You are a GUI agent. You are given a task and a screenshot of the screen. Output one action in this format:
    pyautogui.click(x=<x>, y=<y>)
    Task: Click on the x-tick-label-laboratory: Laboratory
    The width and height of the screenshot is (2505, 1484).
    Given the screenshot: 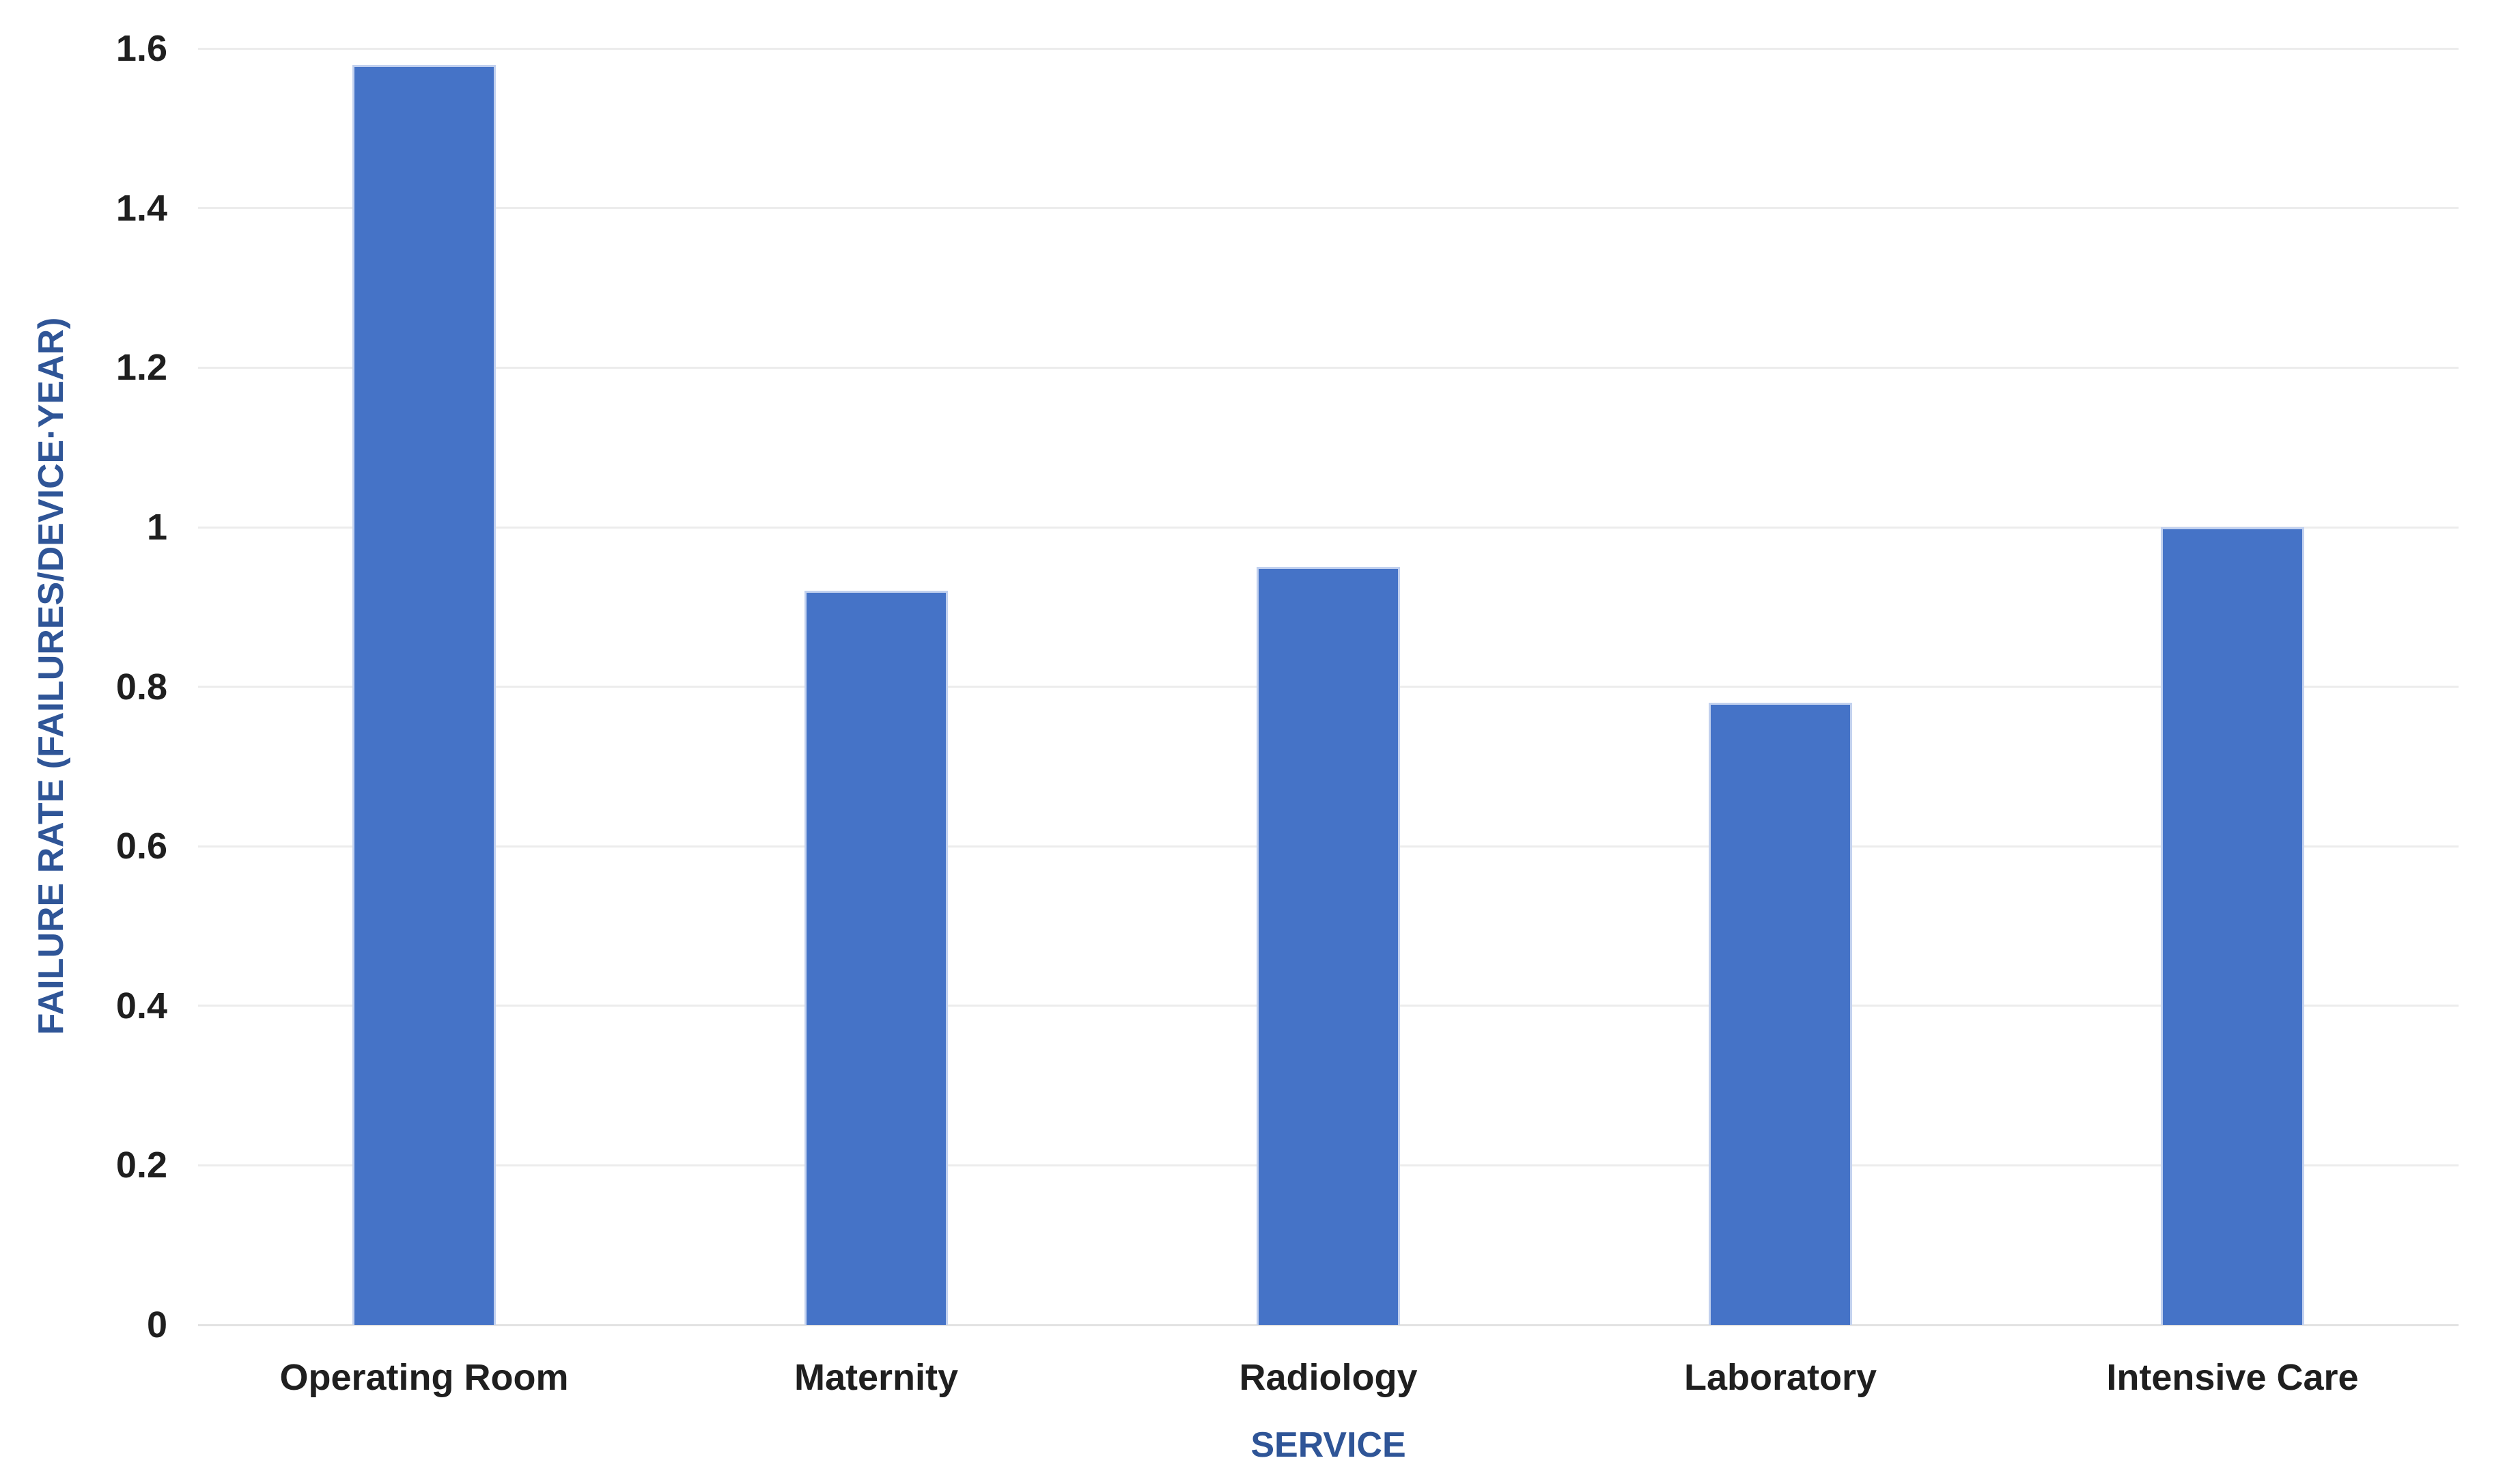 What is the action you would take?
    pyautogui.click(x=1780, y=1377)
    